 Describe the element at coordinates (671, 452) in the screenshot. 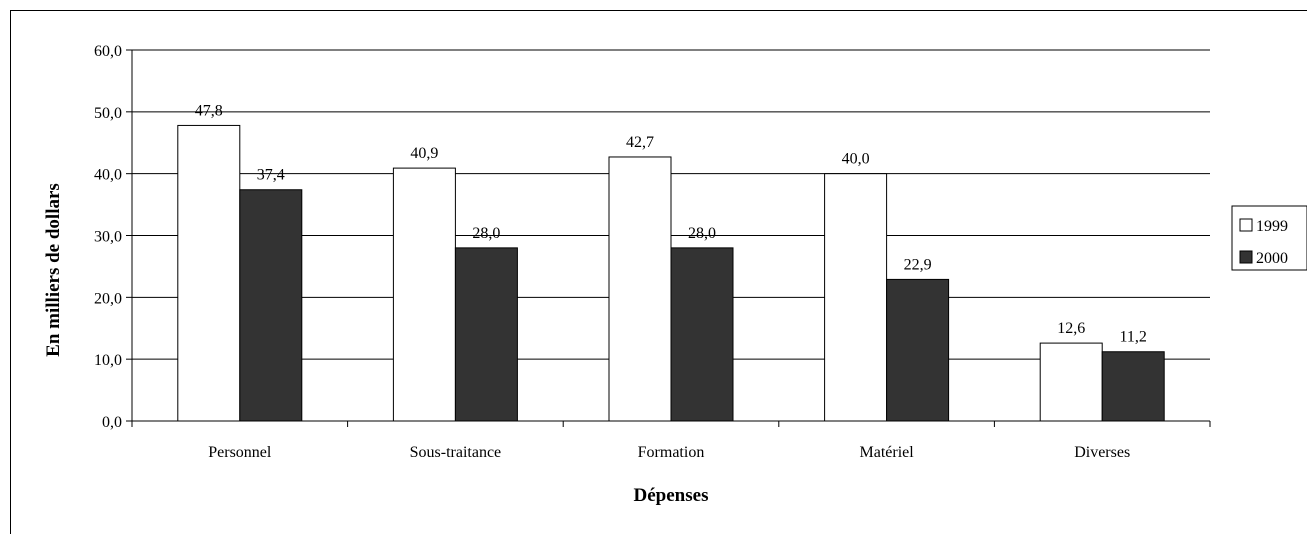

I see `x-tick-label: Formation` at that location.